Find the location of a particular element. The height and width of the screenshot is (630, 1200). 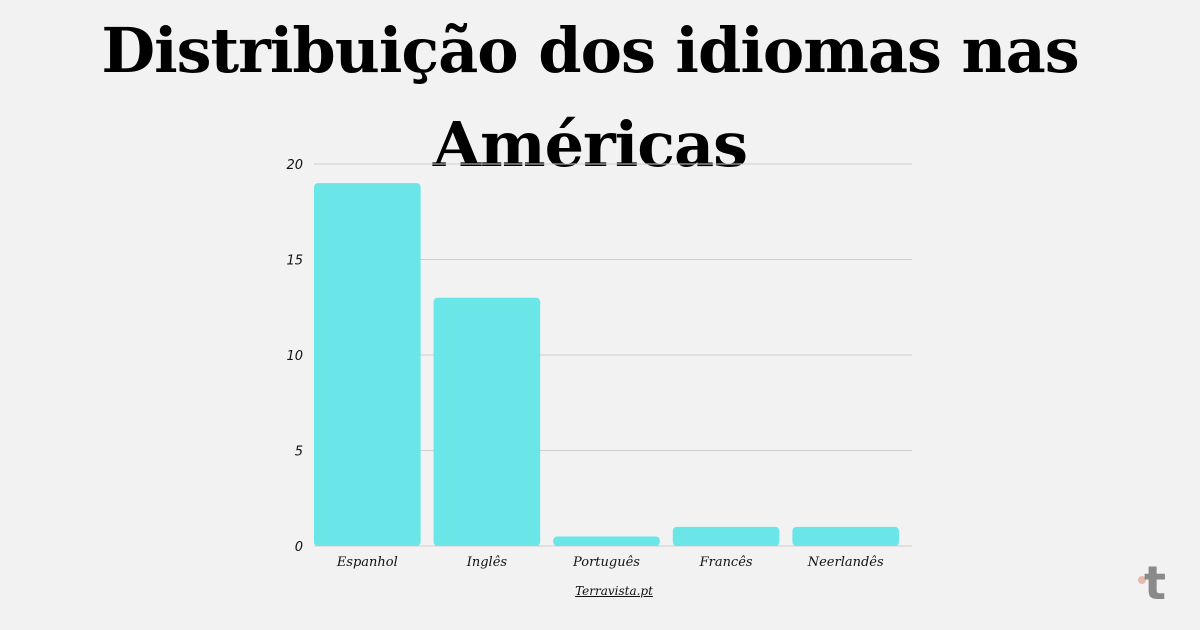

source-link: Terravista.pt is located at coordinates (614, 591).